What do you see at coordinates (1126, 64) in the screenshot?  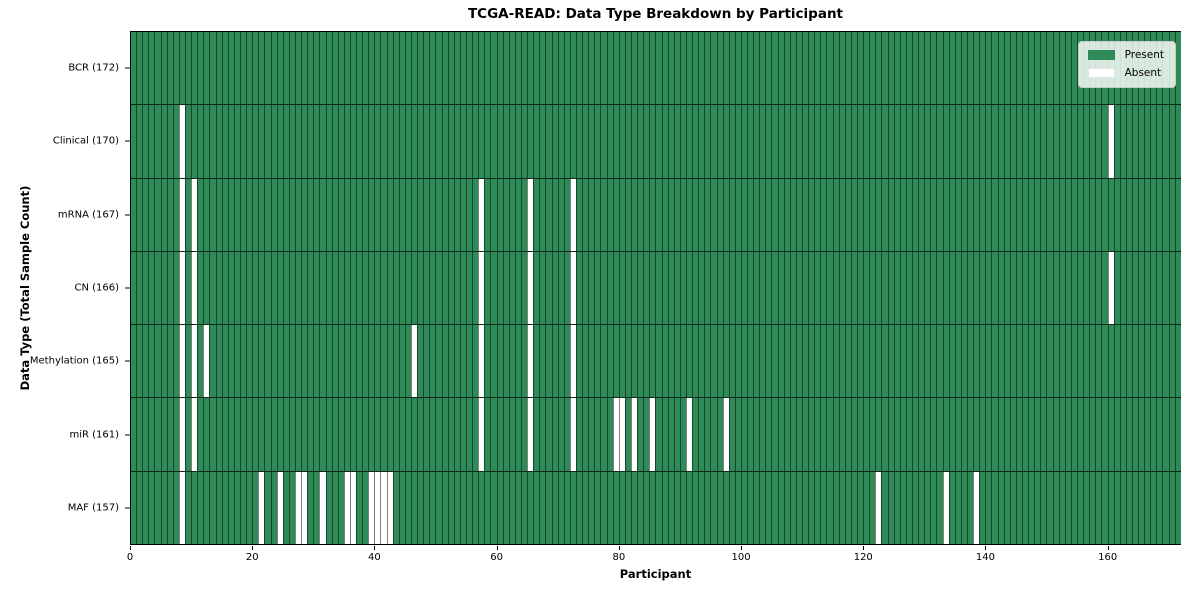 I see `legend: Present Absent` at bounding box center [1126, 64].